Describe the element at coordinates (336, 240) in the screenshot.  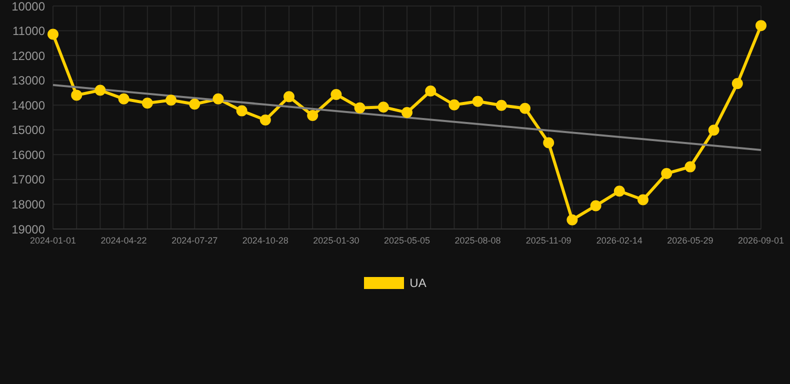
I see `x-tick-label: 2025-01-30` at that location.